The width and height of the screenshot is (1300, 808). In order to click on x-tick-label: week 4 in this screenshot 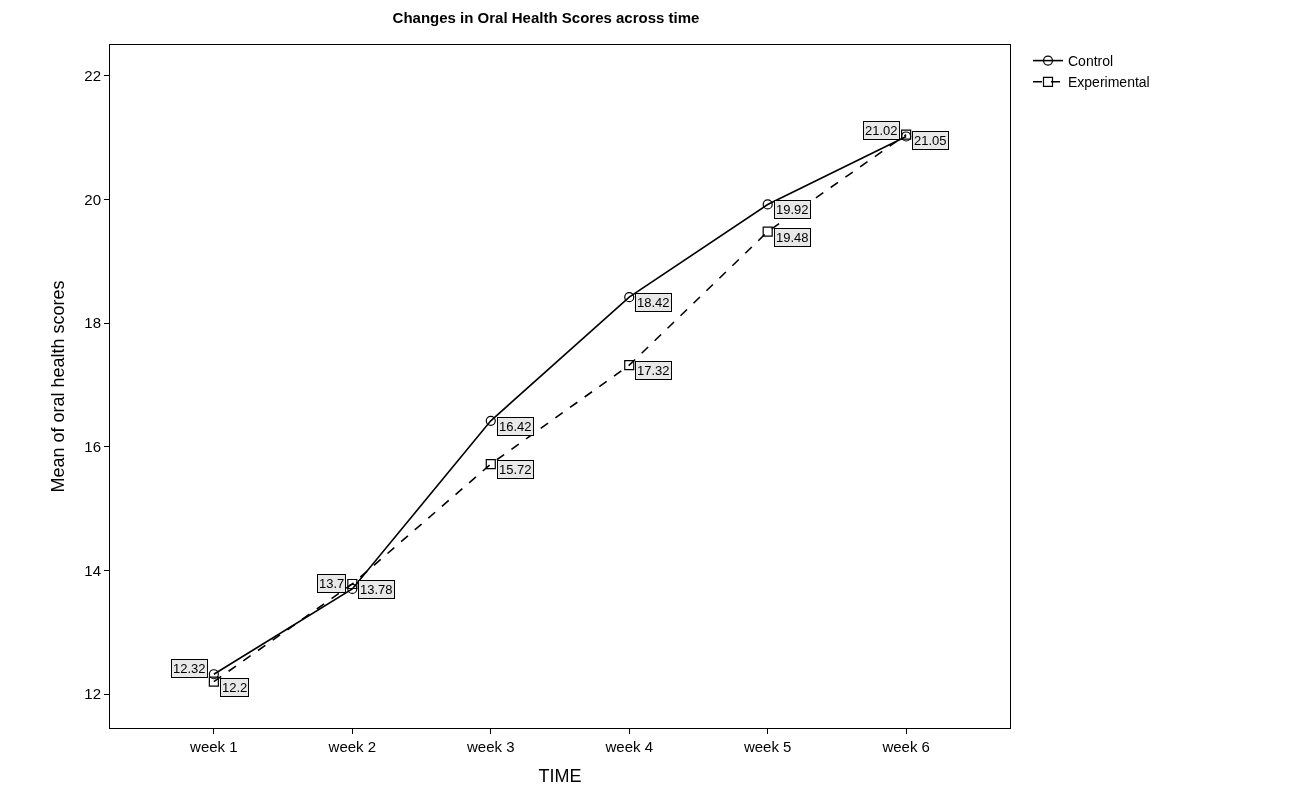, I will do `click(628, 746)`.